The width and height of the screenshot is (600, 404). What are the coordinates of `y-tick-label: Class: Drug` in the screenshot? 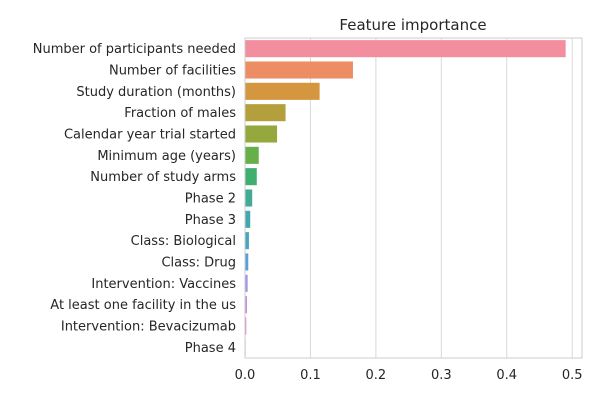 It's located at (198, 263).